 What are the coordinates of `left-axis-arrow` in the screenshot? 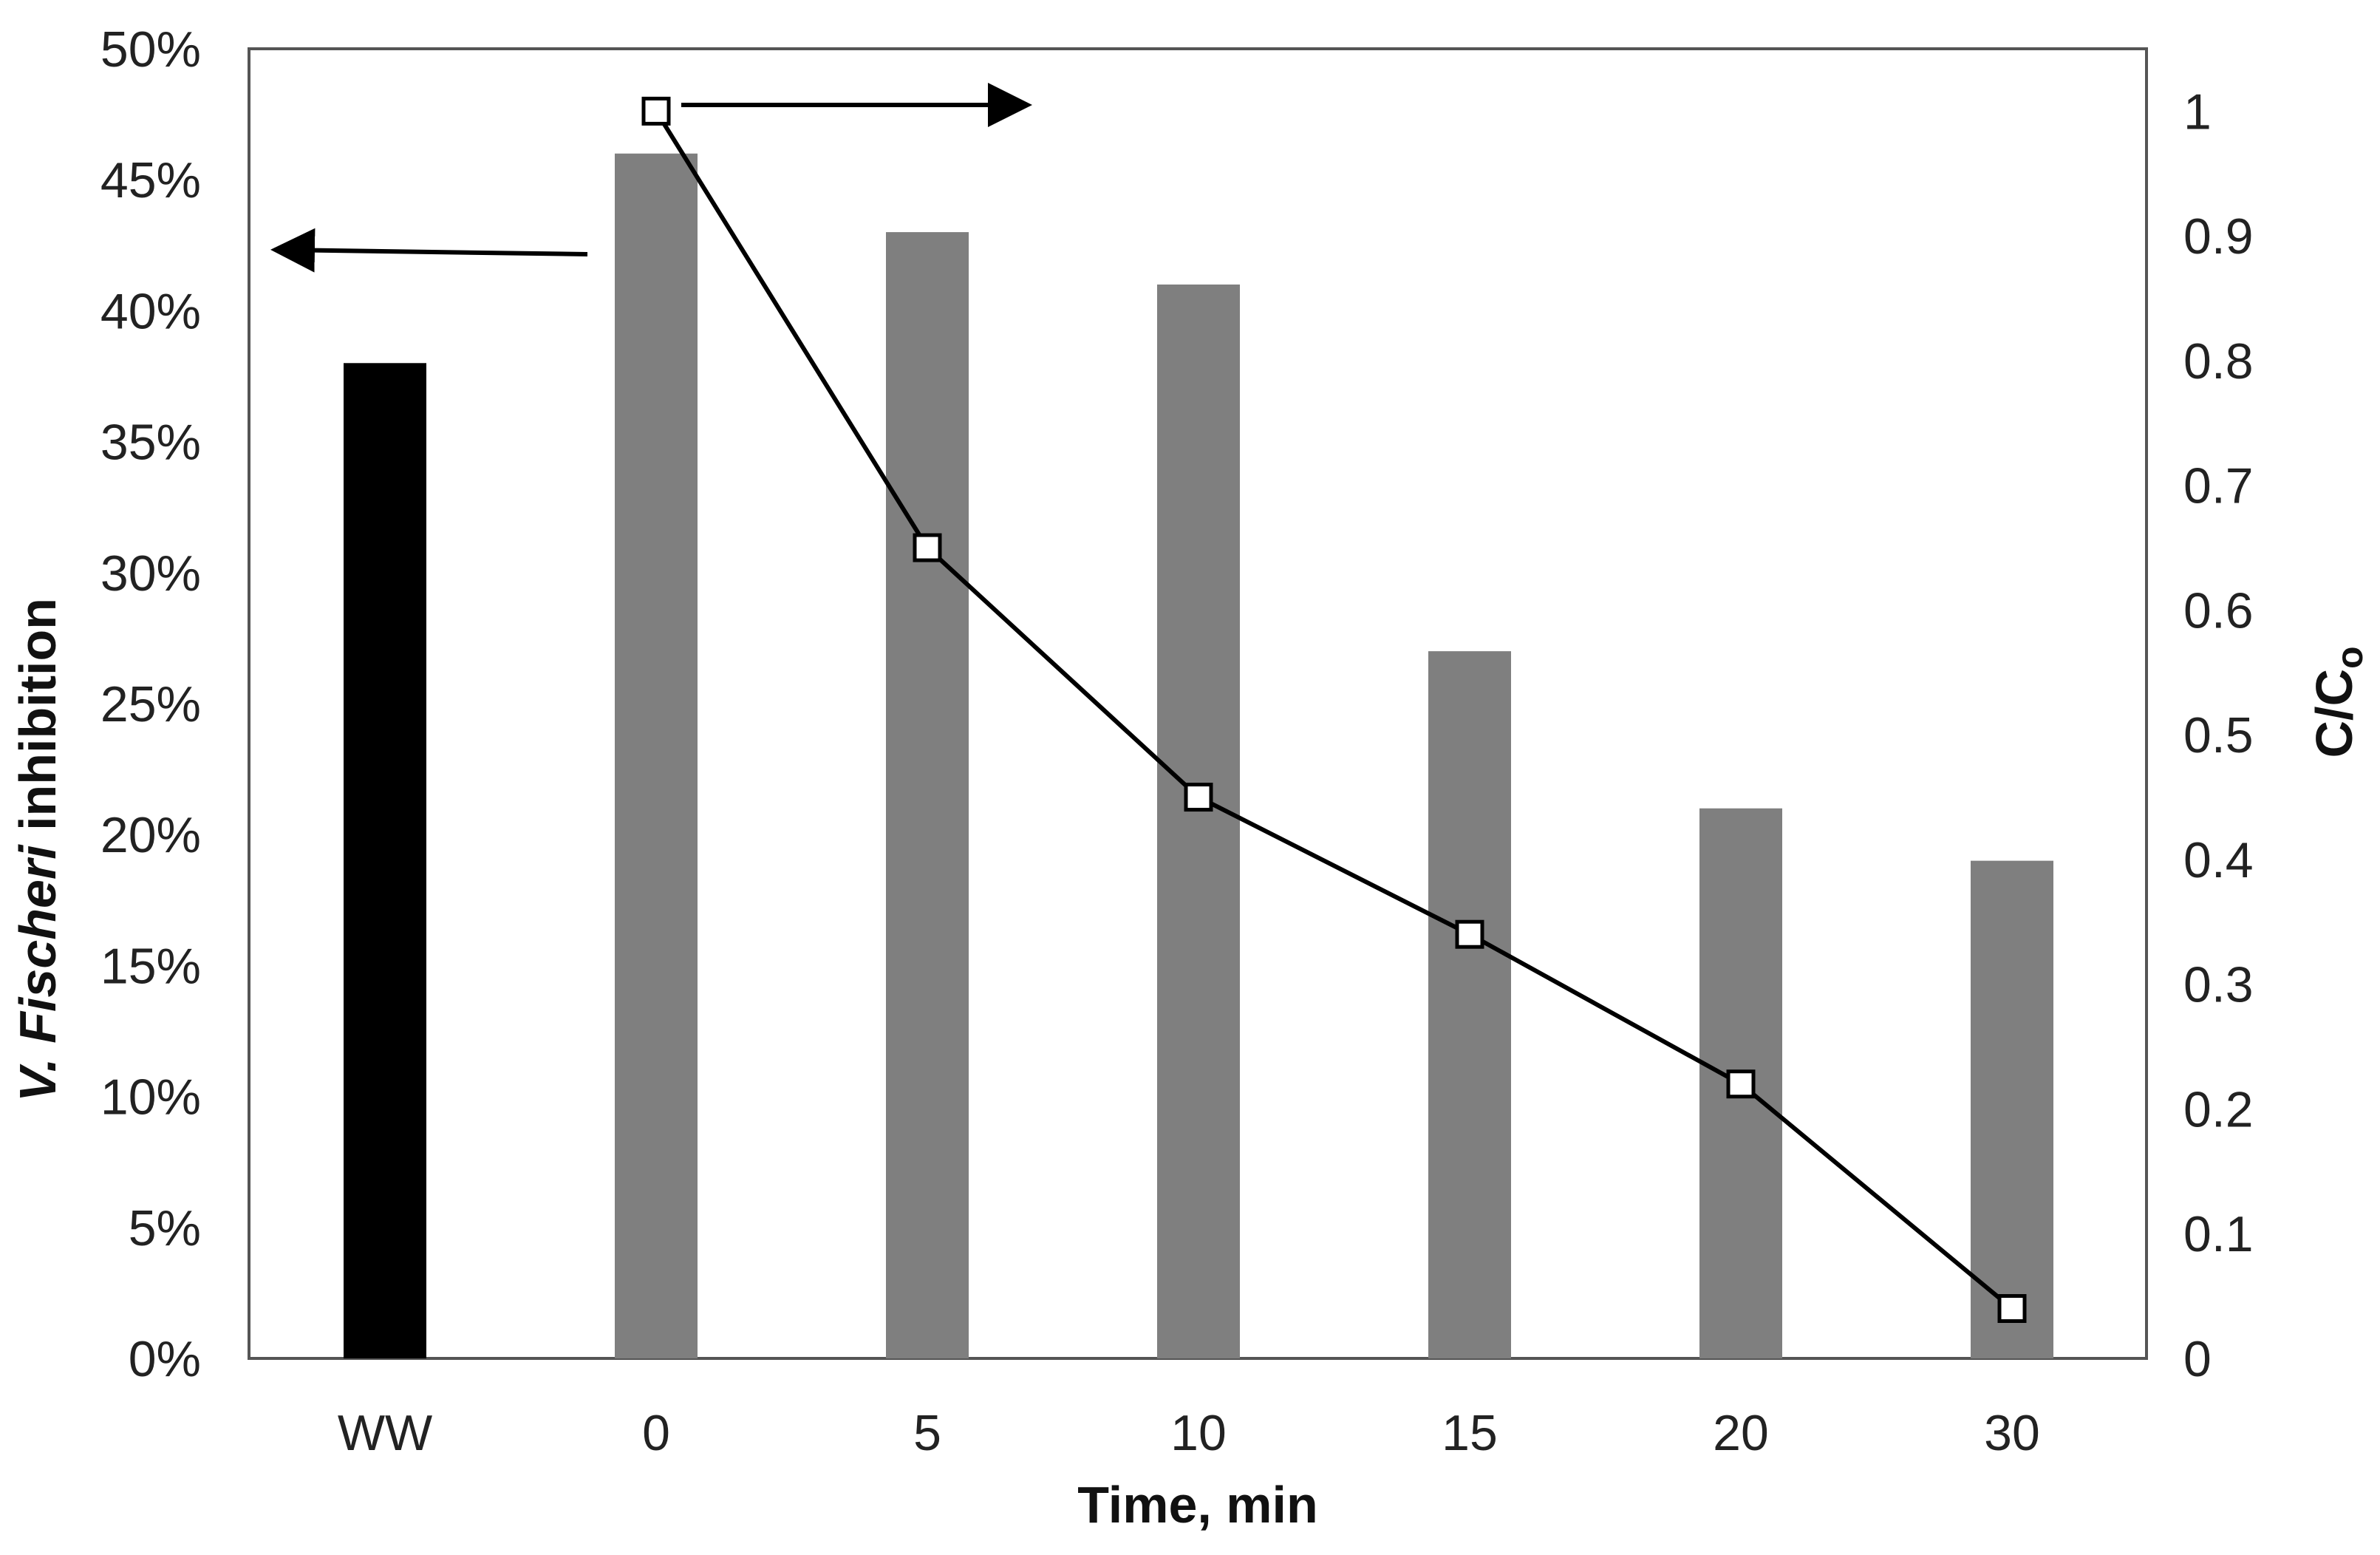 It's located at (429, 250).